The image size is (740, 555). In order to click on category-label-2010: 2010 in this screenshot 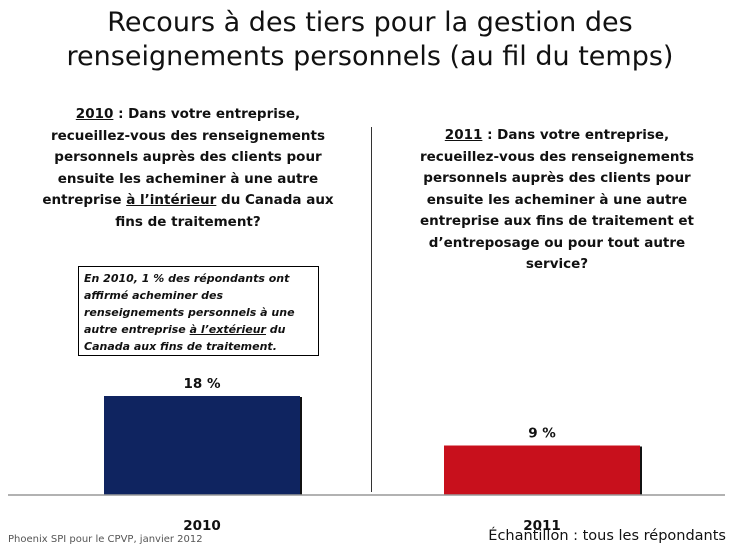, I will do `click(202, 526)`.